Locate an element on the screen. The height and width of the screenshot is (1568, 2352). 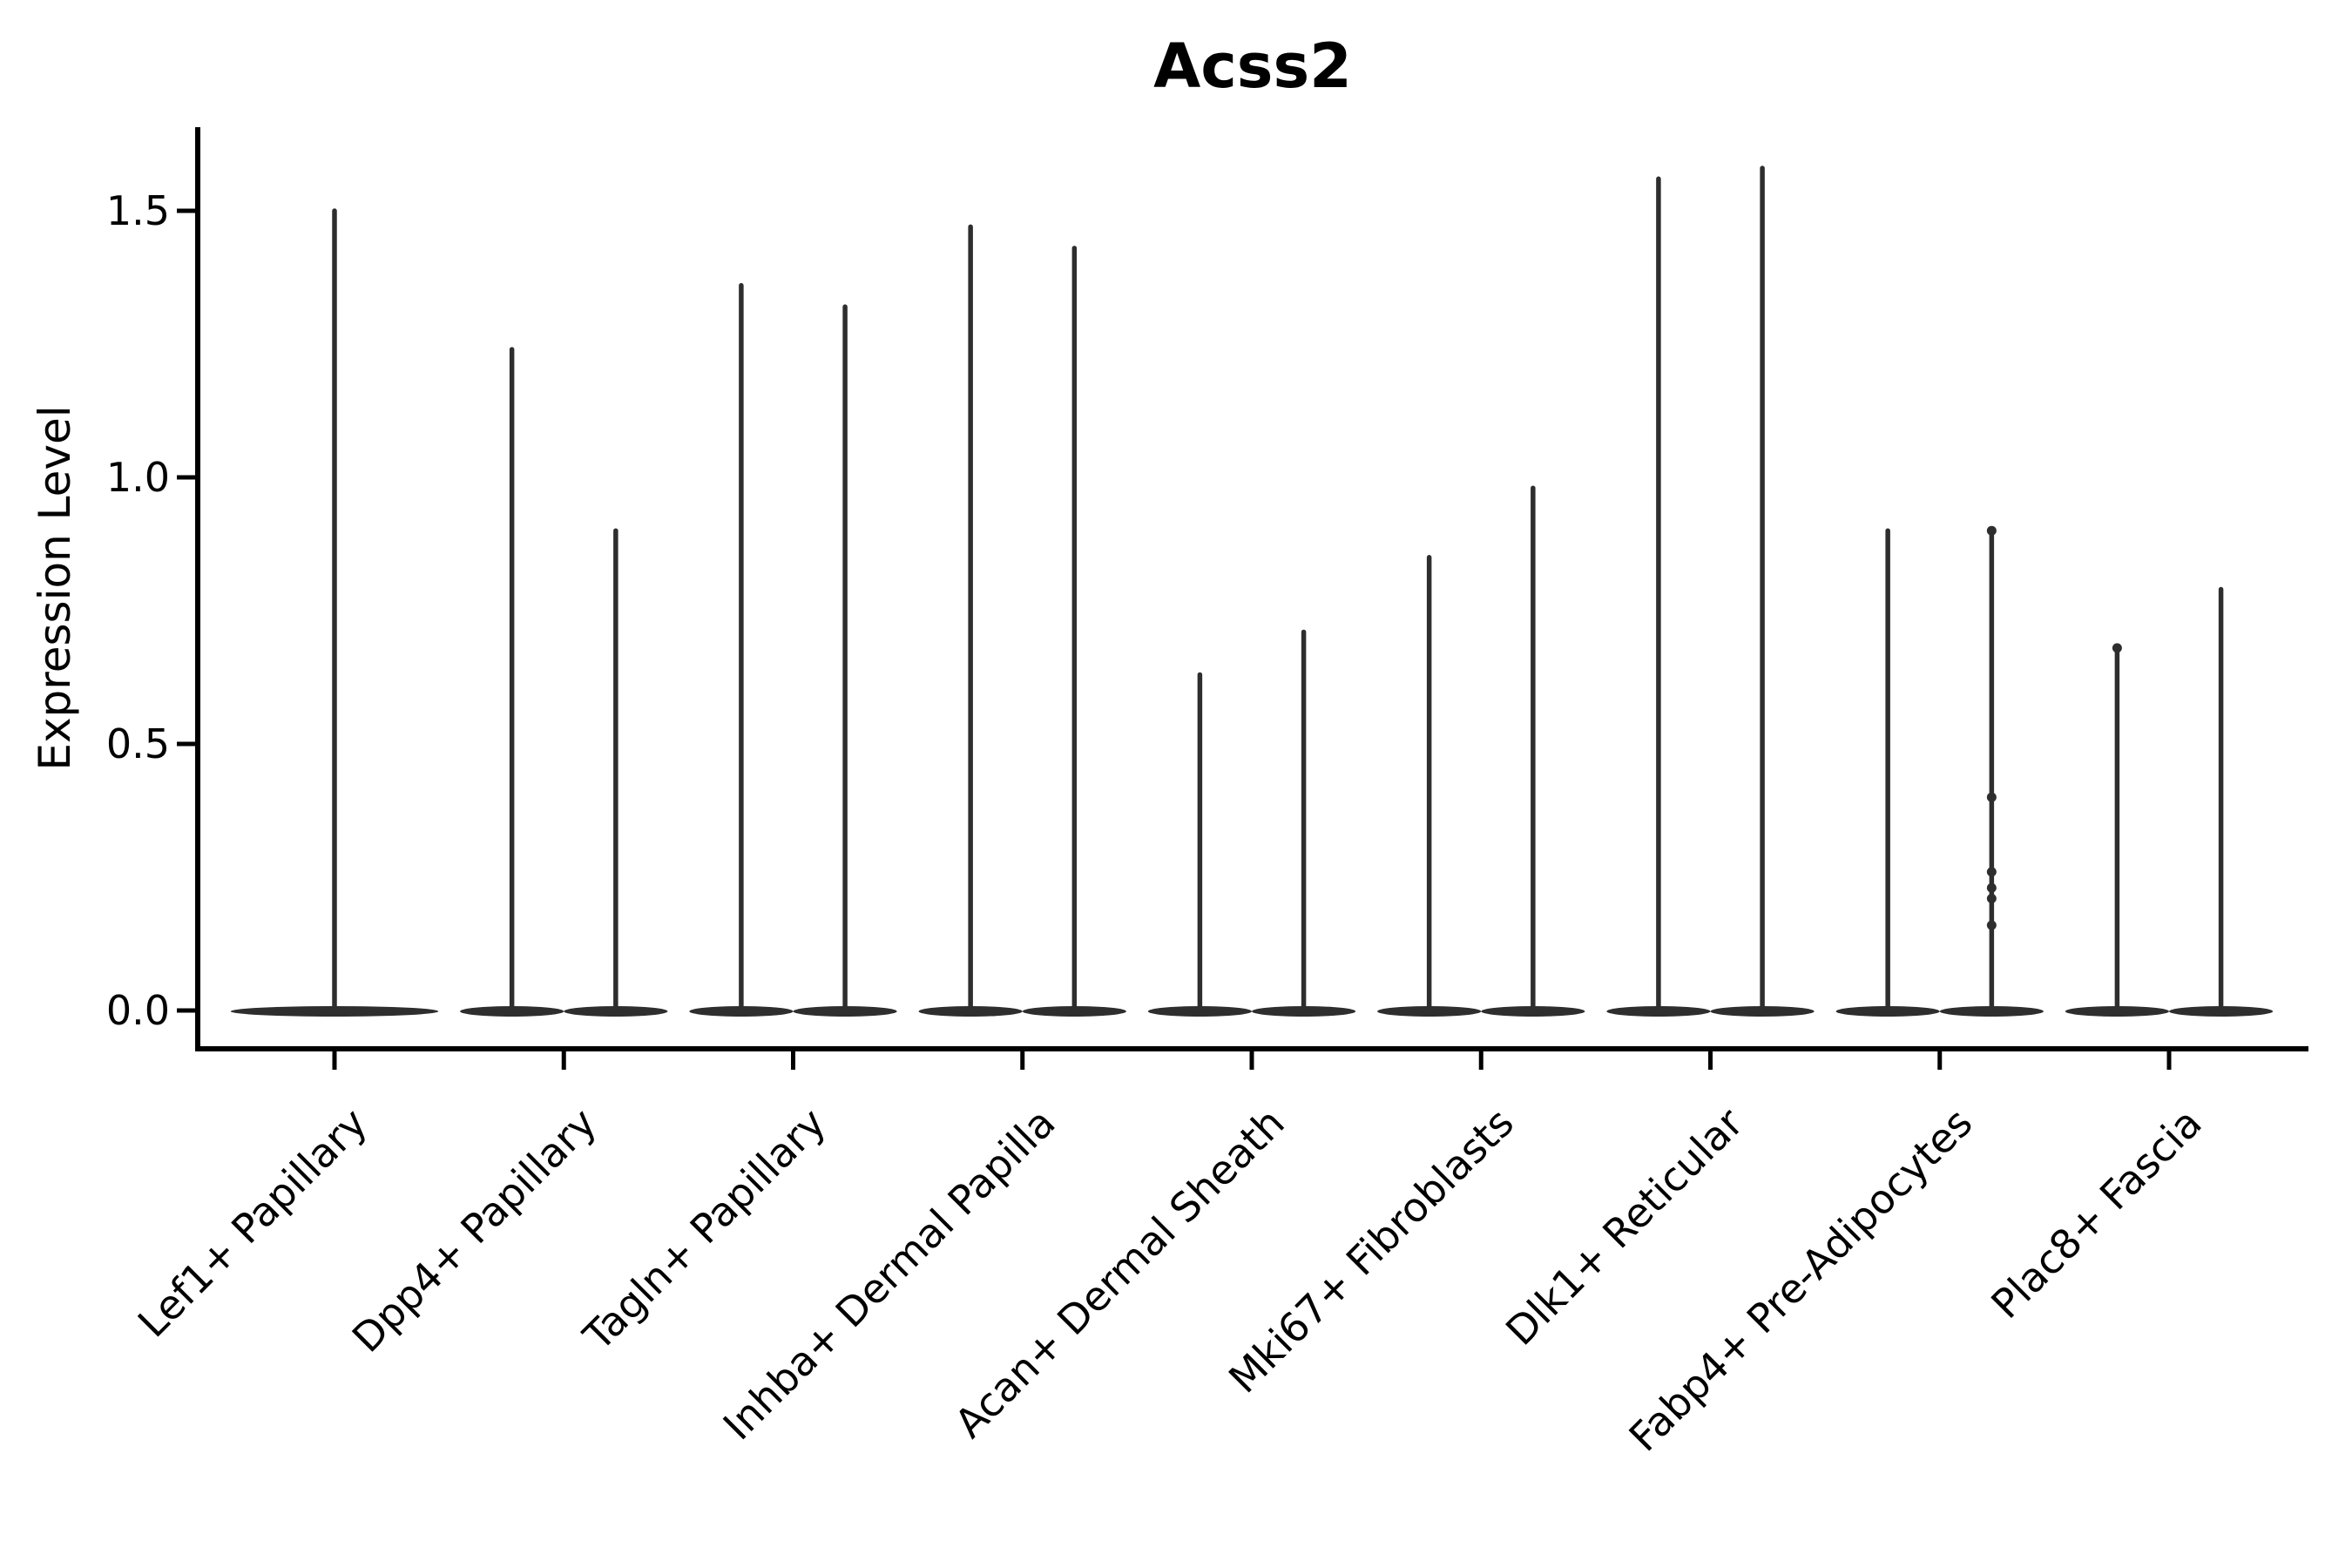
x-tick-label: Plac8+ Fascia is located at coordinates (2096, 1213).